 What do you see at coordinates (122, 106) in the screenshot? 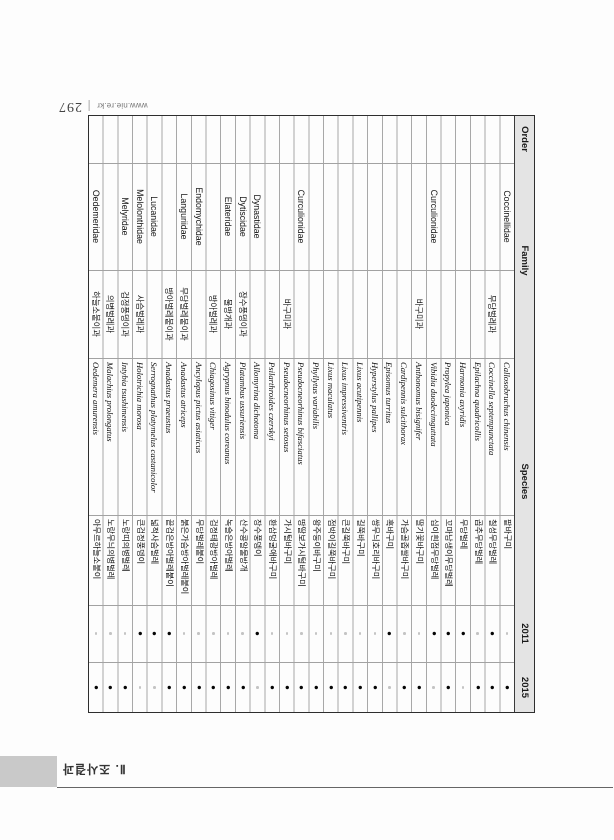
I see `site-url: www.nie.re.kr` at bounding box center [122, 106].